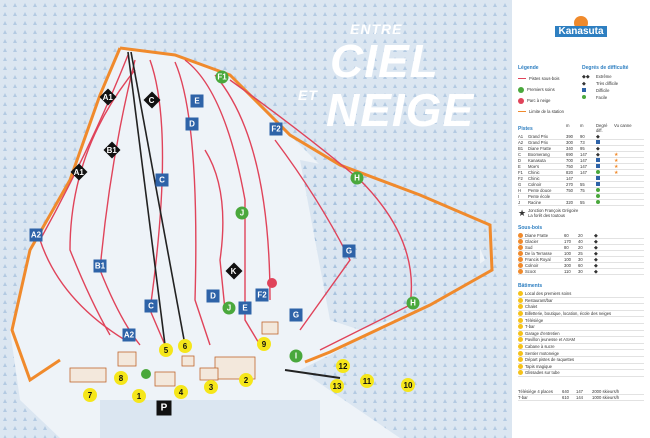 The width and height of the screenshot is (650, 438). What do you see at coordinates (569, 184) in the screenshot?
I see `piste-length: 270` at bounding box center [569, 184].